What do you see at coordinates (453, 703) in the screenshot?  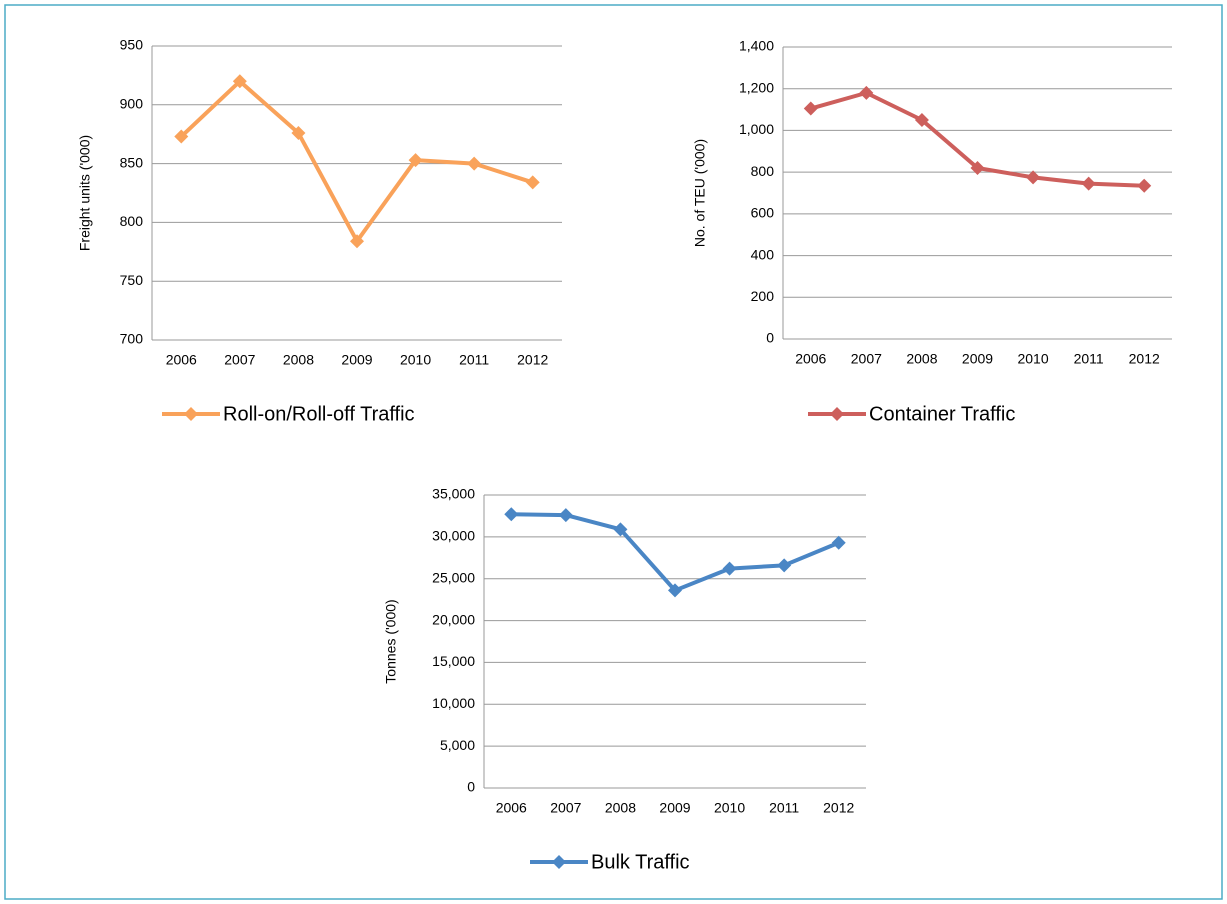 I see `y-tick-label: 10,000` at bounding box center [453, 703].